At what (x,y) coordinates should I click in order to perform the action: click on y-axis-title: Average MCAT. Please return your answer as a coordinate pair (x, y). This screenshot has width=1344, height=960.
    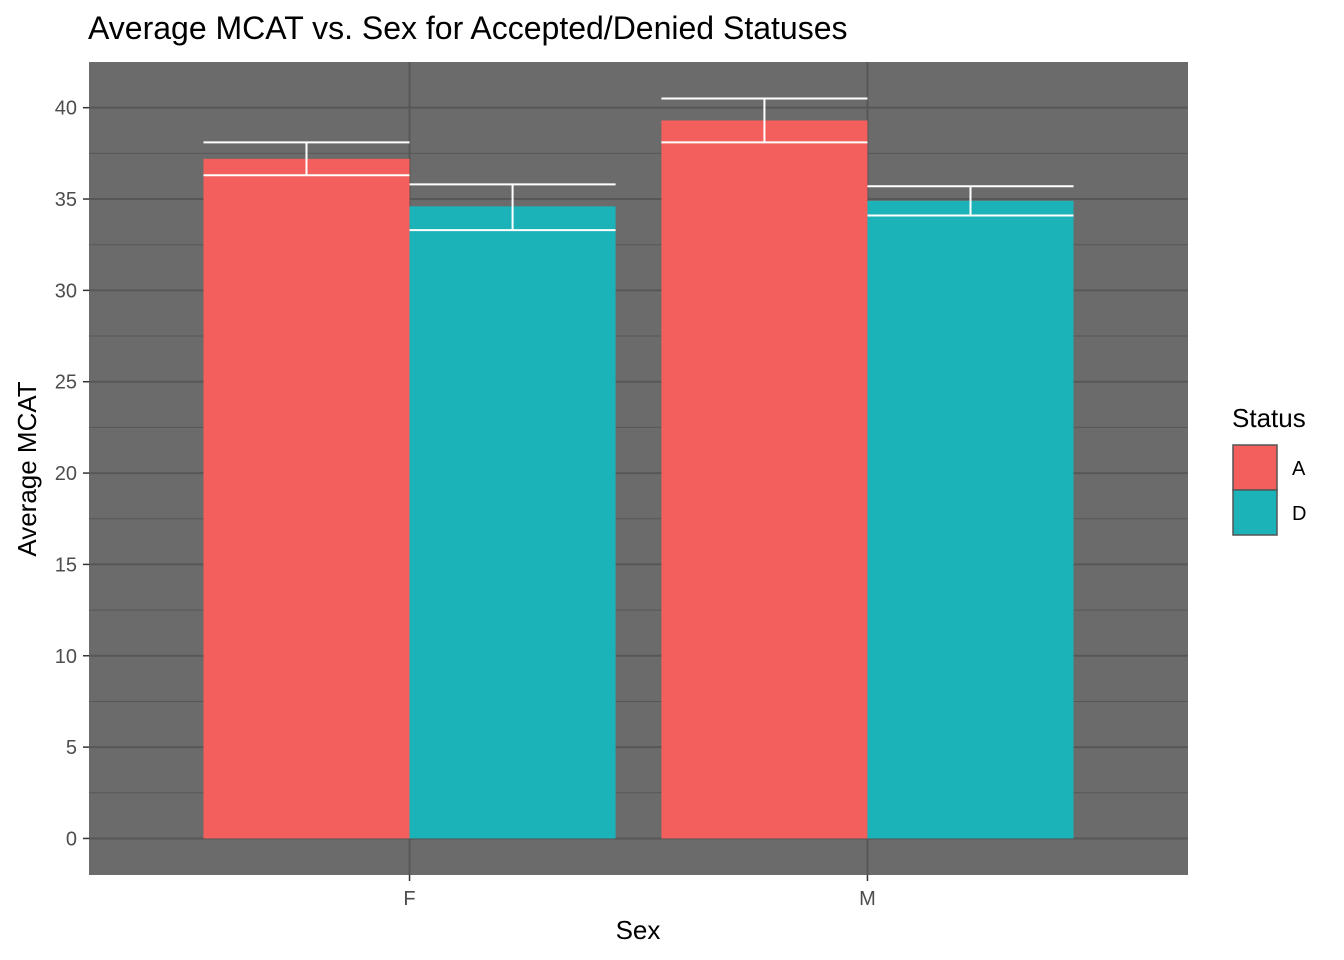
    Looking at the image, I should click on (27, 468).